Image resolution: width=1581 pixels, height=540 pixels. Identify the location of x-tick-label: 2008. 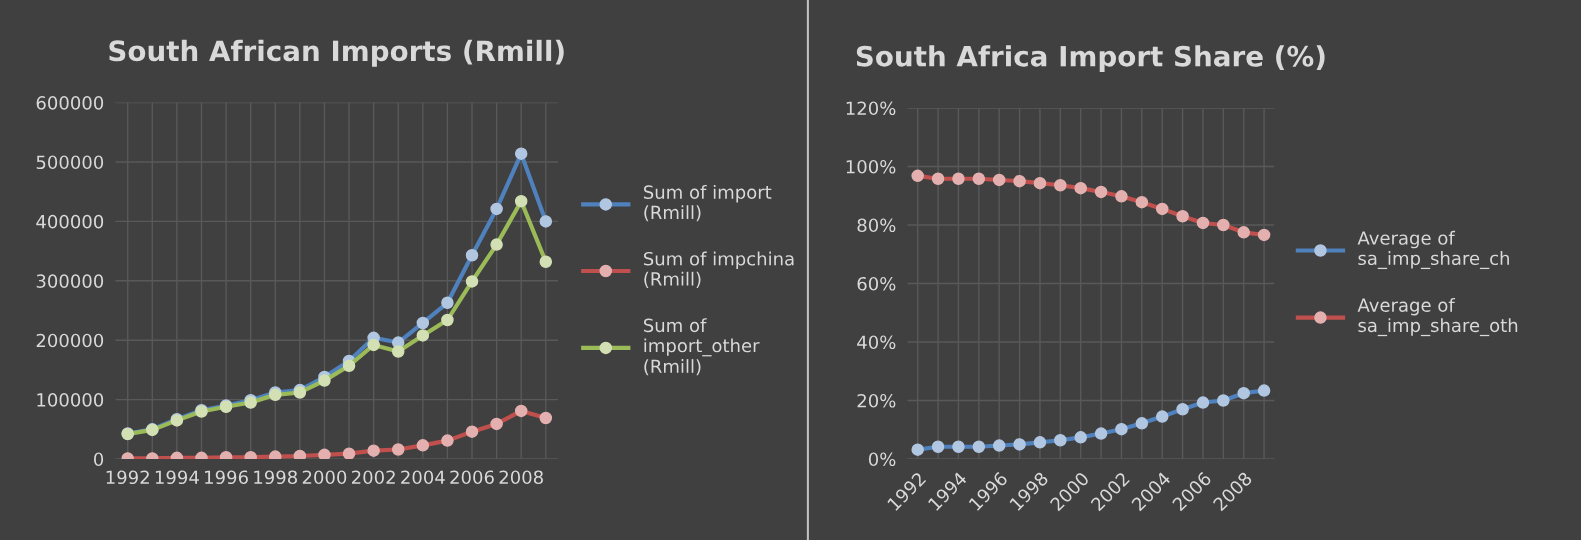
(521, 477).